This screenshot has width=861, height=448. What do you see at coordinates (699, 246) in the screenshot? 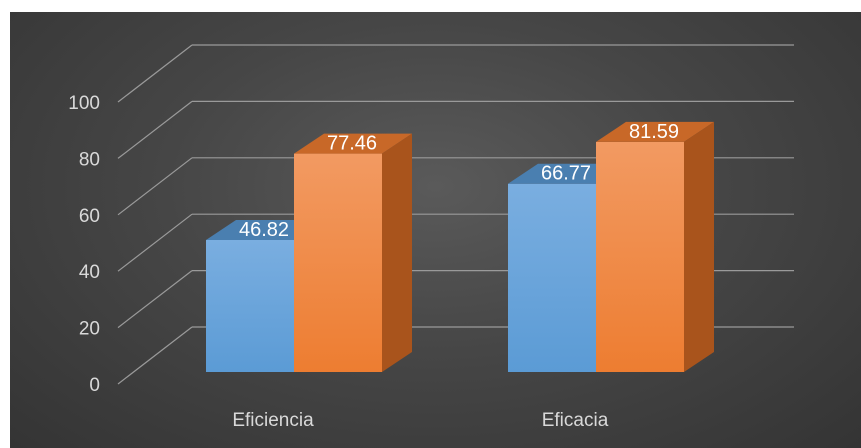
I see `bar-side-eficacia-s2` at bounding box center [699, 246].